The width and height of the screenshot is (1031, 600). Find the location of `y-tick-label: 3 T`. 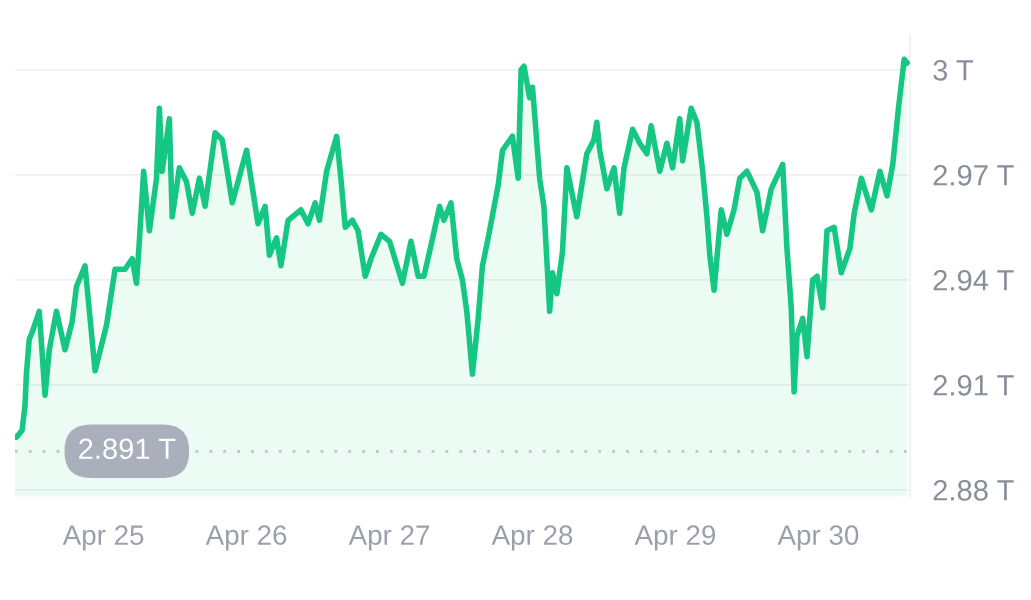

y-tick-label: 3 T is located at coordinates (953, 70).